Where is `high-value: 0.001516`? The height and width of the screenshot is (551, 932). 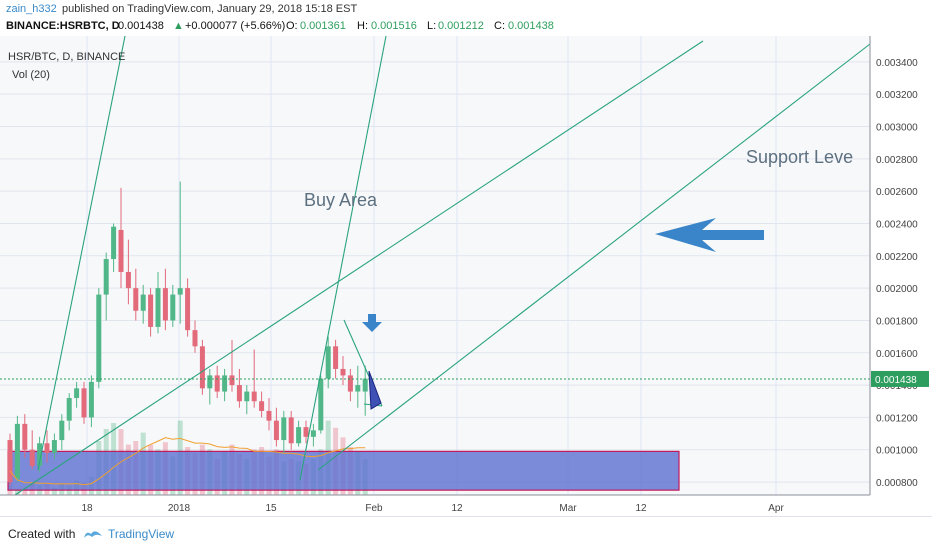 high-value: 0.001516 is located at coordinates (394, 26).